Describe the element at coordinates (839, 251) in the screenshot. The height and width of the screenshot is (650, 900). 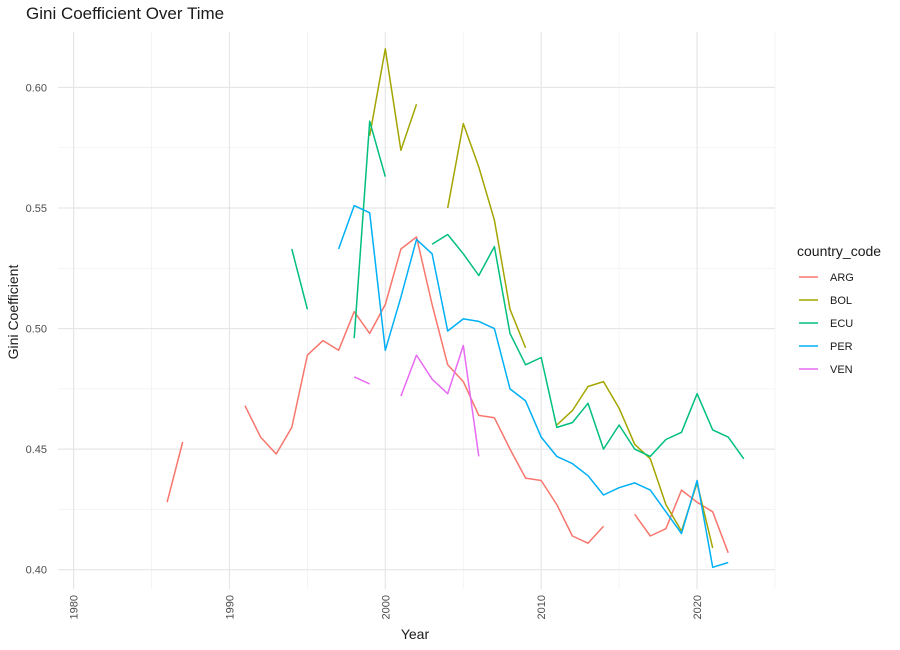
I see `legend-title: country_code` at that location.